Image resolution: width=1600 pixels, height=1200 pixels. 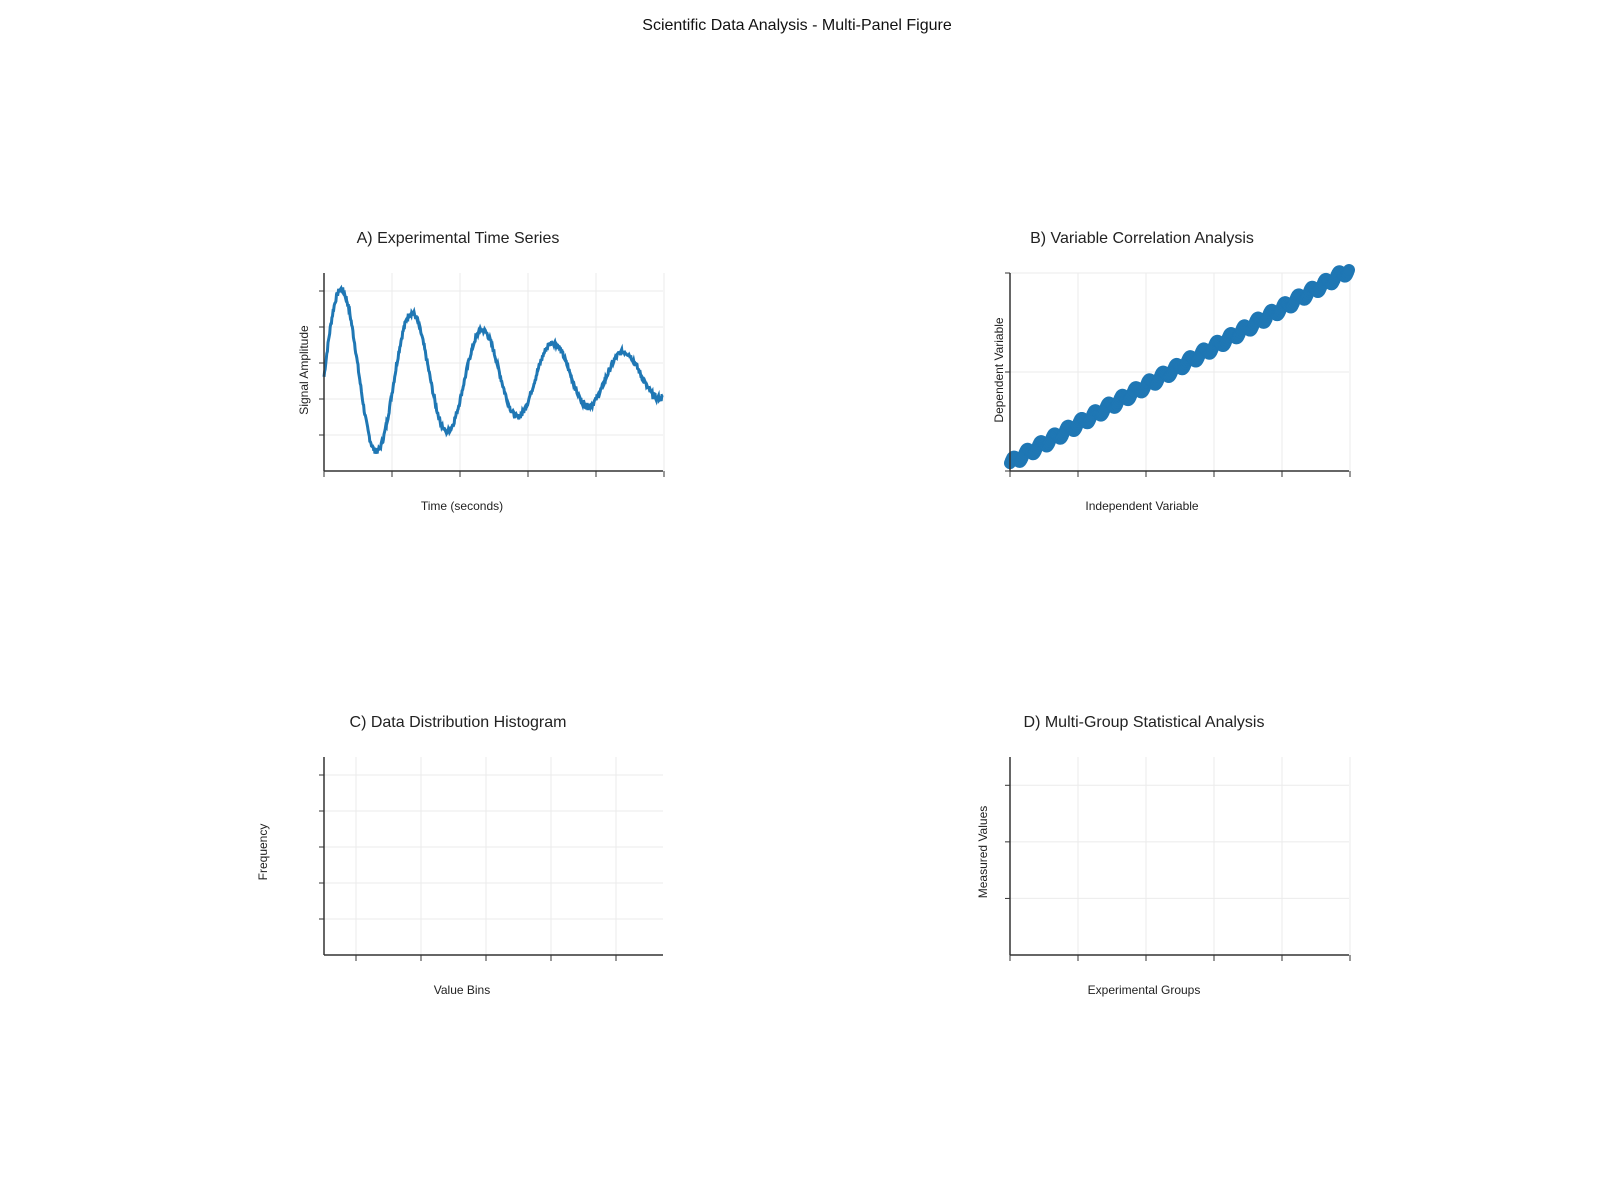 I want to click on panel-c-grid, so click(x=493, y=856).